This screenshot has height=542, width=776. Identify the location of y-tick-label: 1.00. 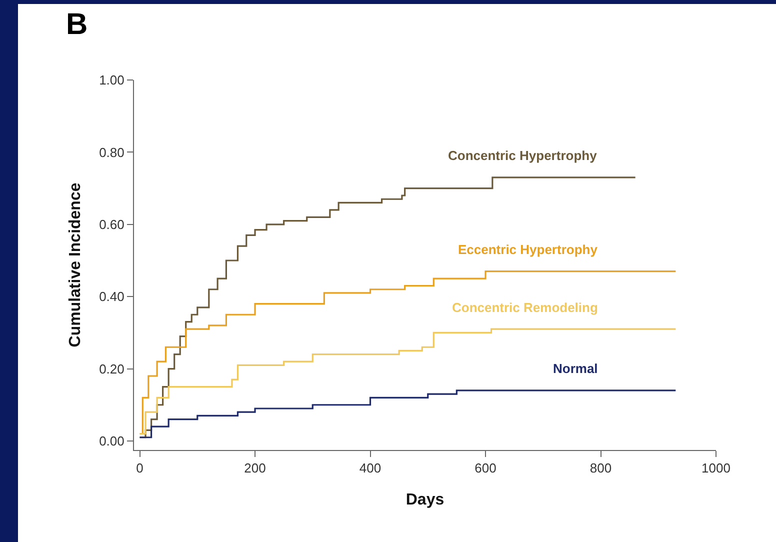
(111, 80).